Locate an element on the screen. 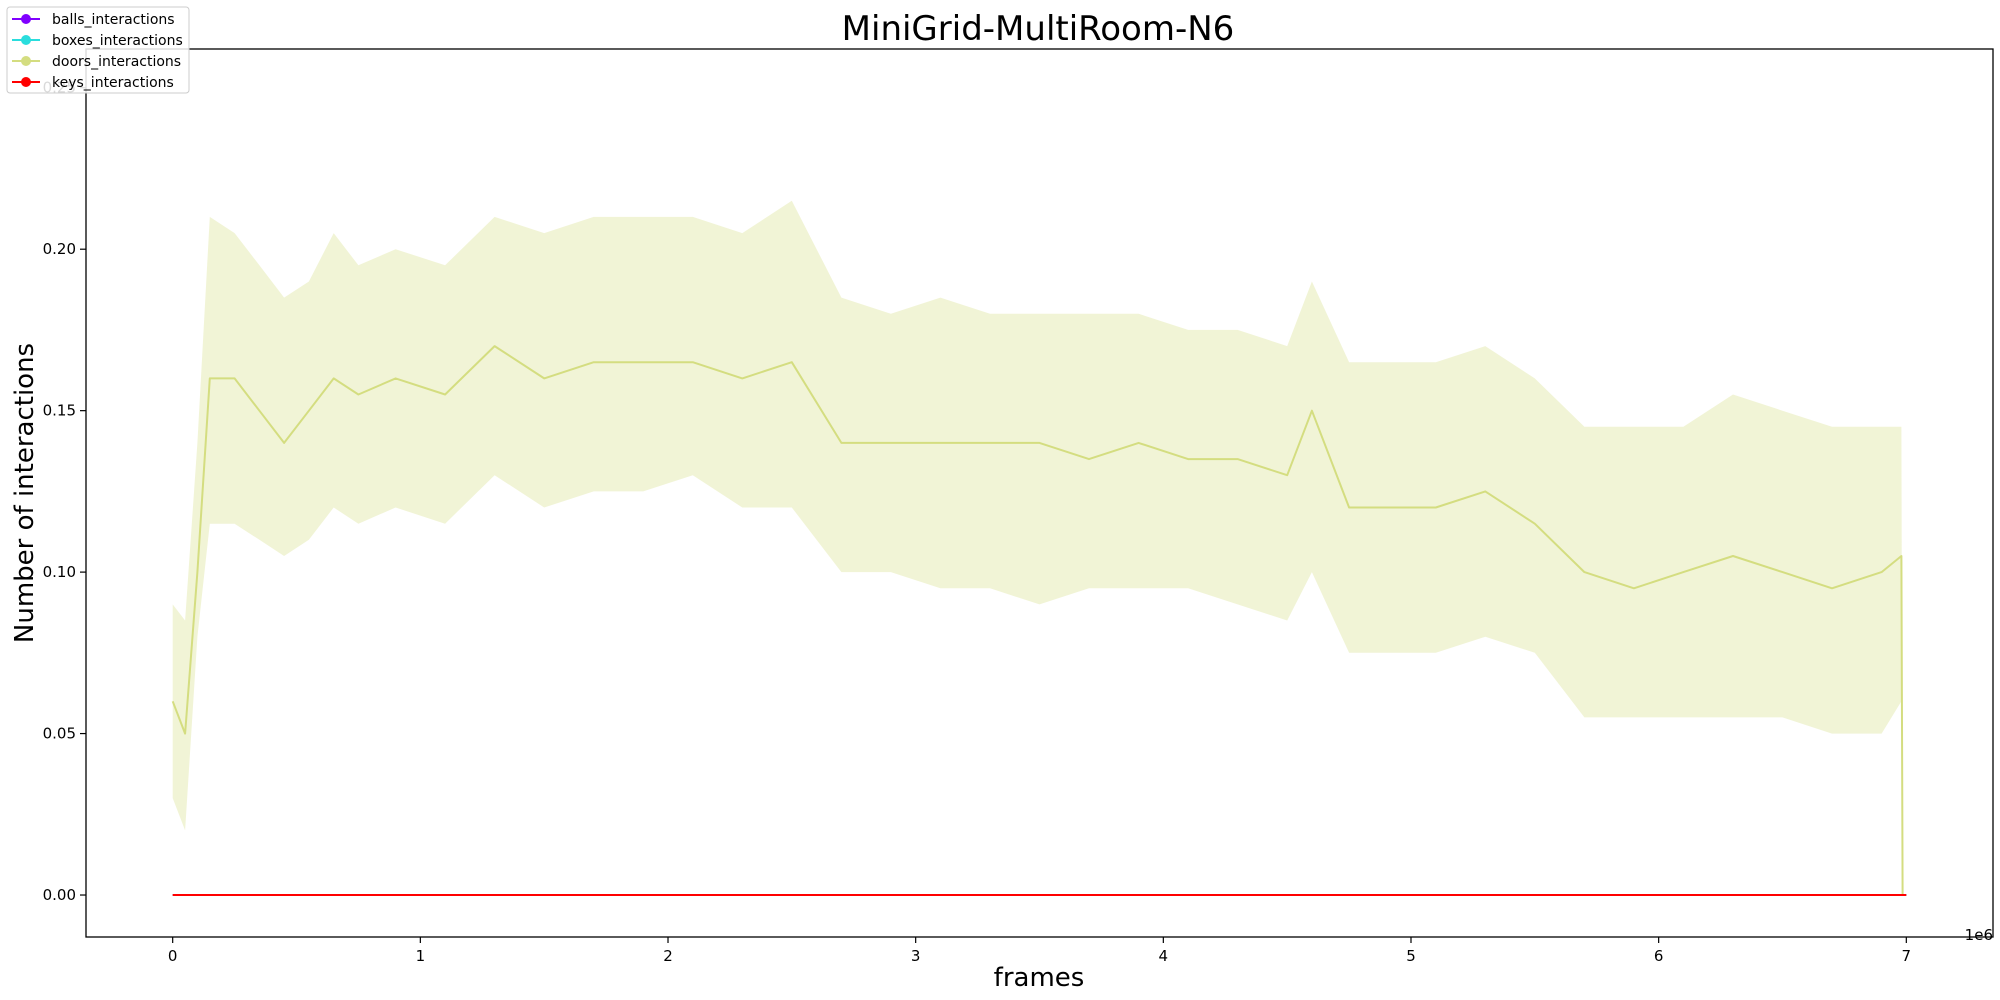 The width and height of the screenshot is (2000, 1000). x-tick-label: 4 is located at coordinates (1164, 956).